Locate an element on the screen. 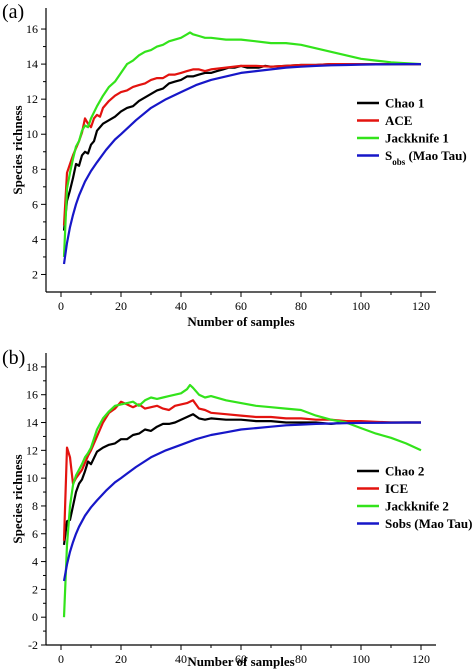  y-tick-label: 0 is located at coordinates (35, 617).